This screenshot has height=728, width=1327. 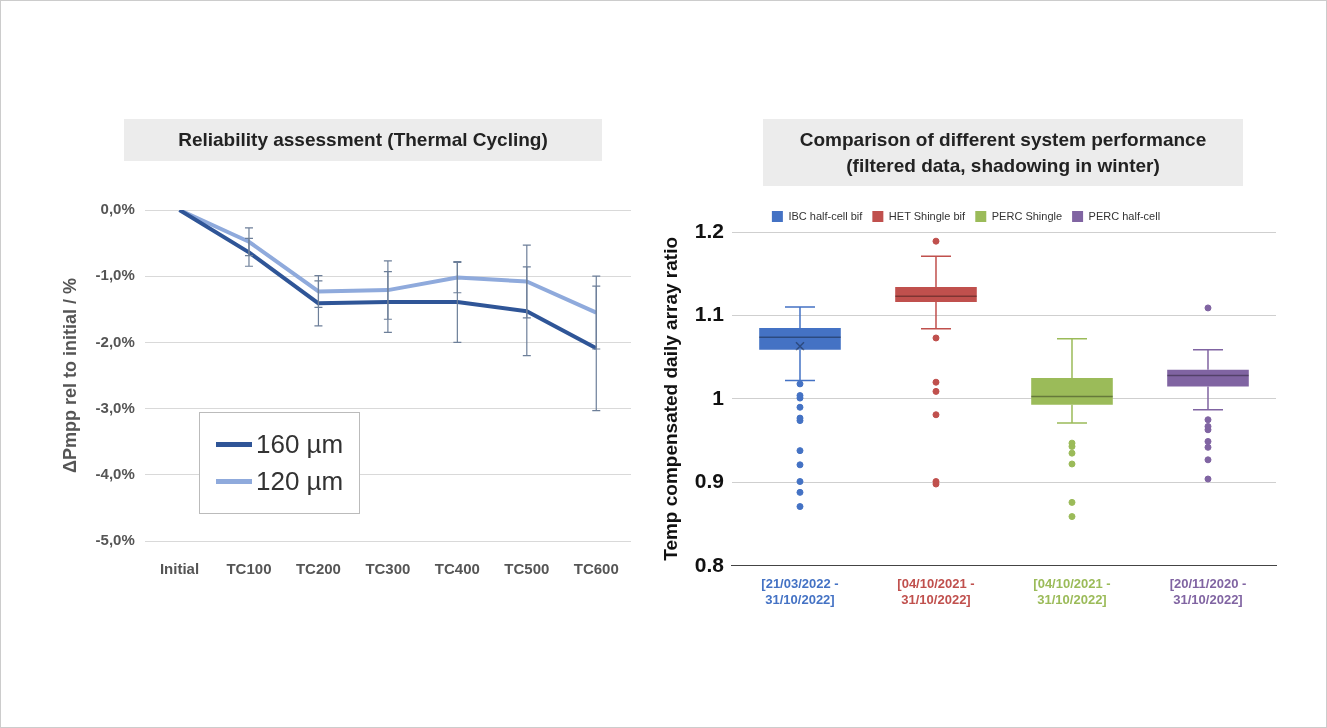 I want to click on y-tick-label: 0.9, so click(x=709, y=481).